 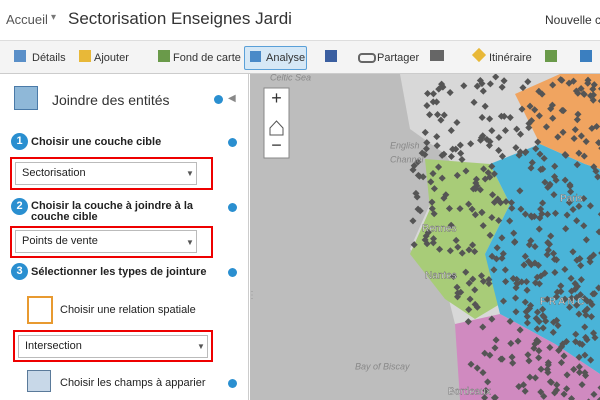 What do you see at coordinates (106, 241) in the screenshot?
I see `dropdown: Points de vente` at bounding box center [106, 241].